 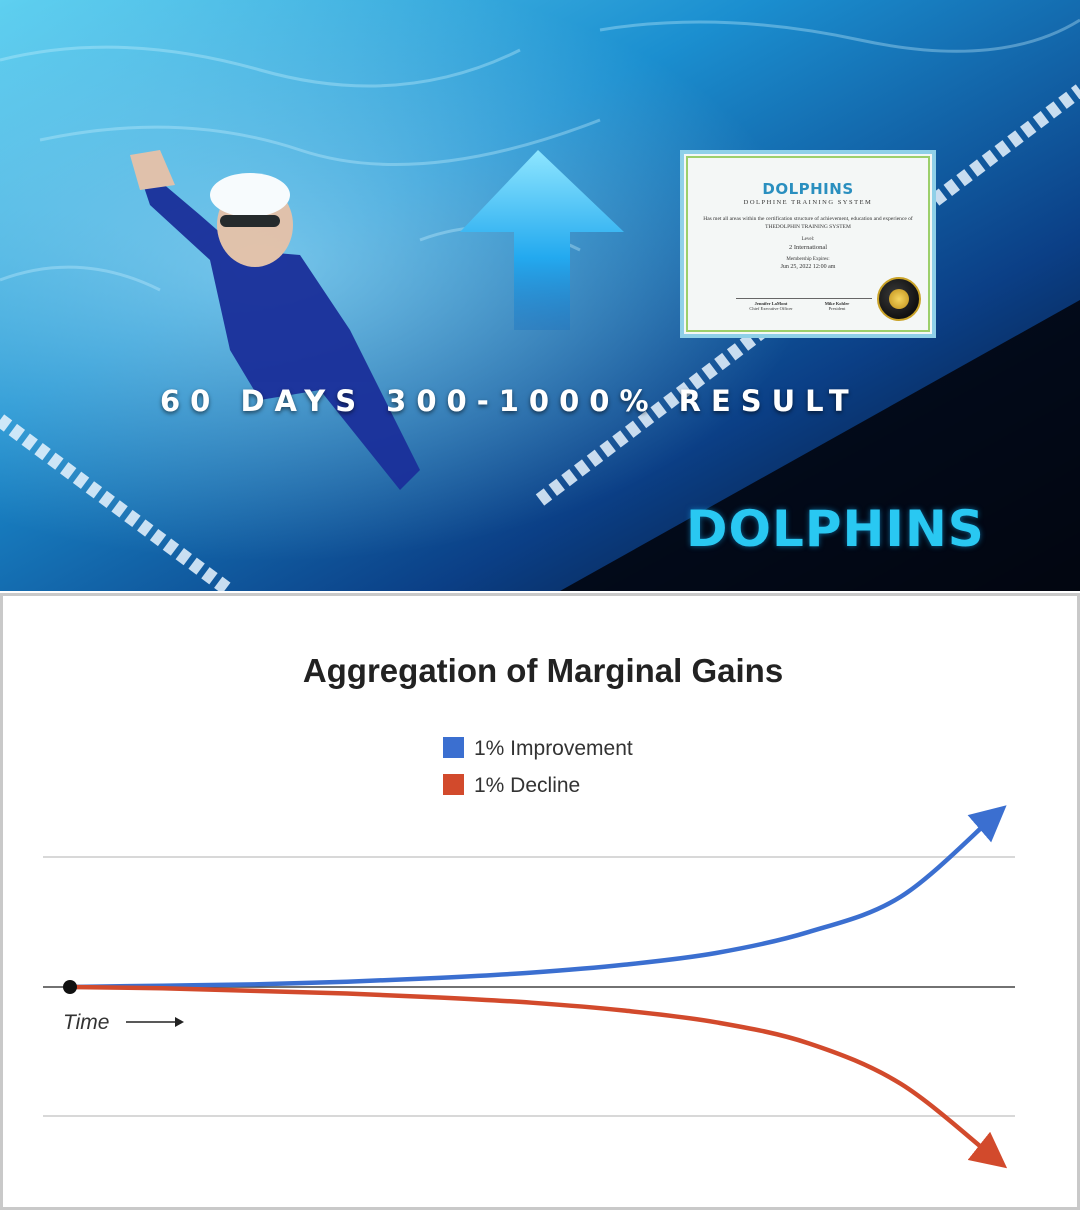 I want to click on legend-swatch-decline, so click(x=453, y=784).